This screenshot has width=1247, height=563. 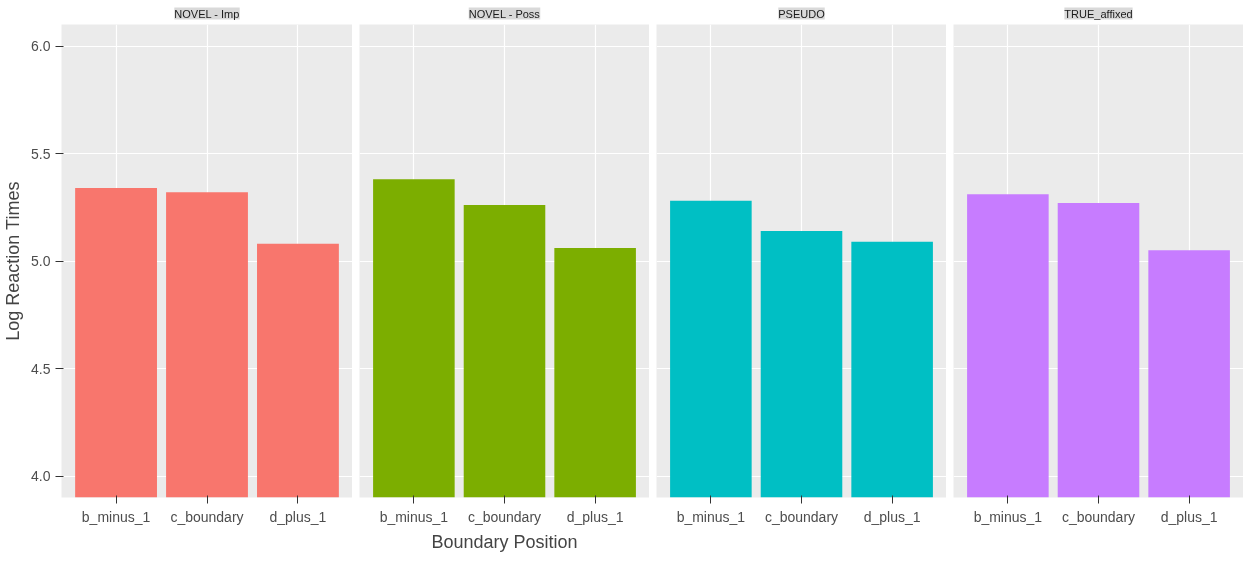 What do you see at coordinates (802, 13) in the screenshot?
I see `chart-title: PSEUDO` at bounding box center [802, 13].